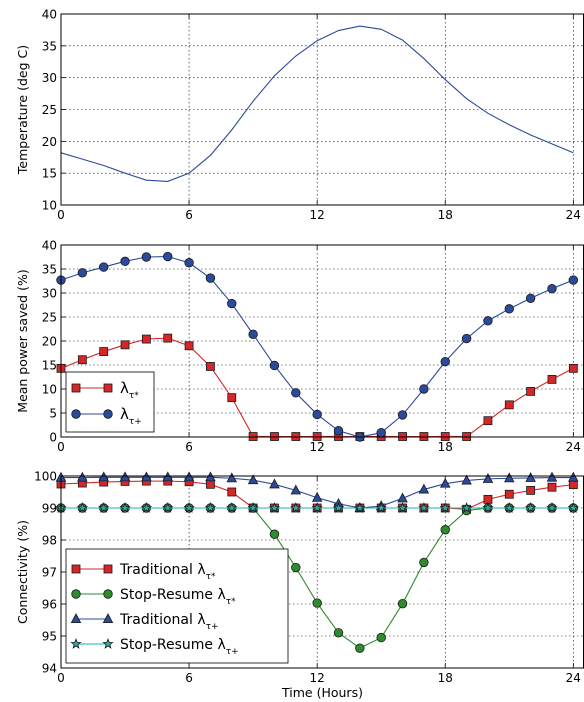 The width and height of the screenshot is (584, 702). Describe the element at coordinates (22, 340) in the screenshot. I see `y-axis-label: Mean power saved (%)` at that location.